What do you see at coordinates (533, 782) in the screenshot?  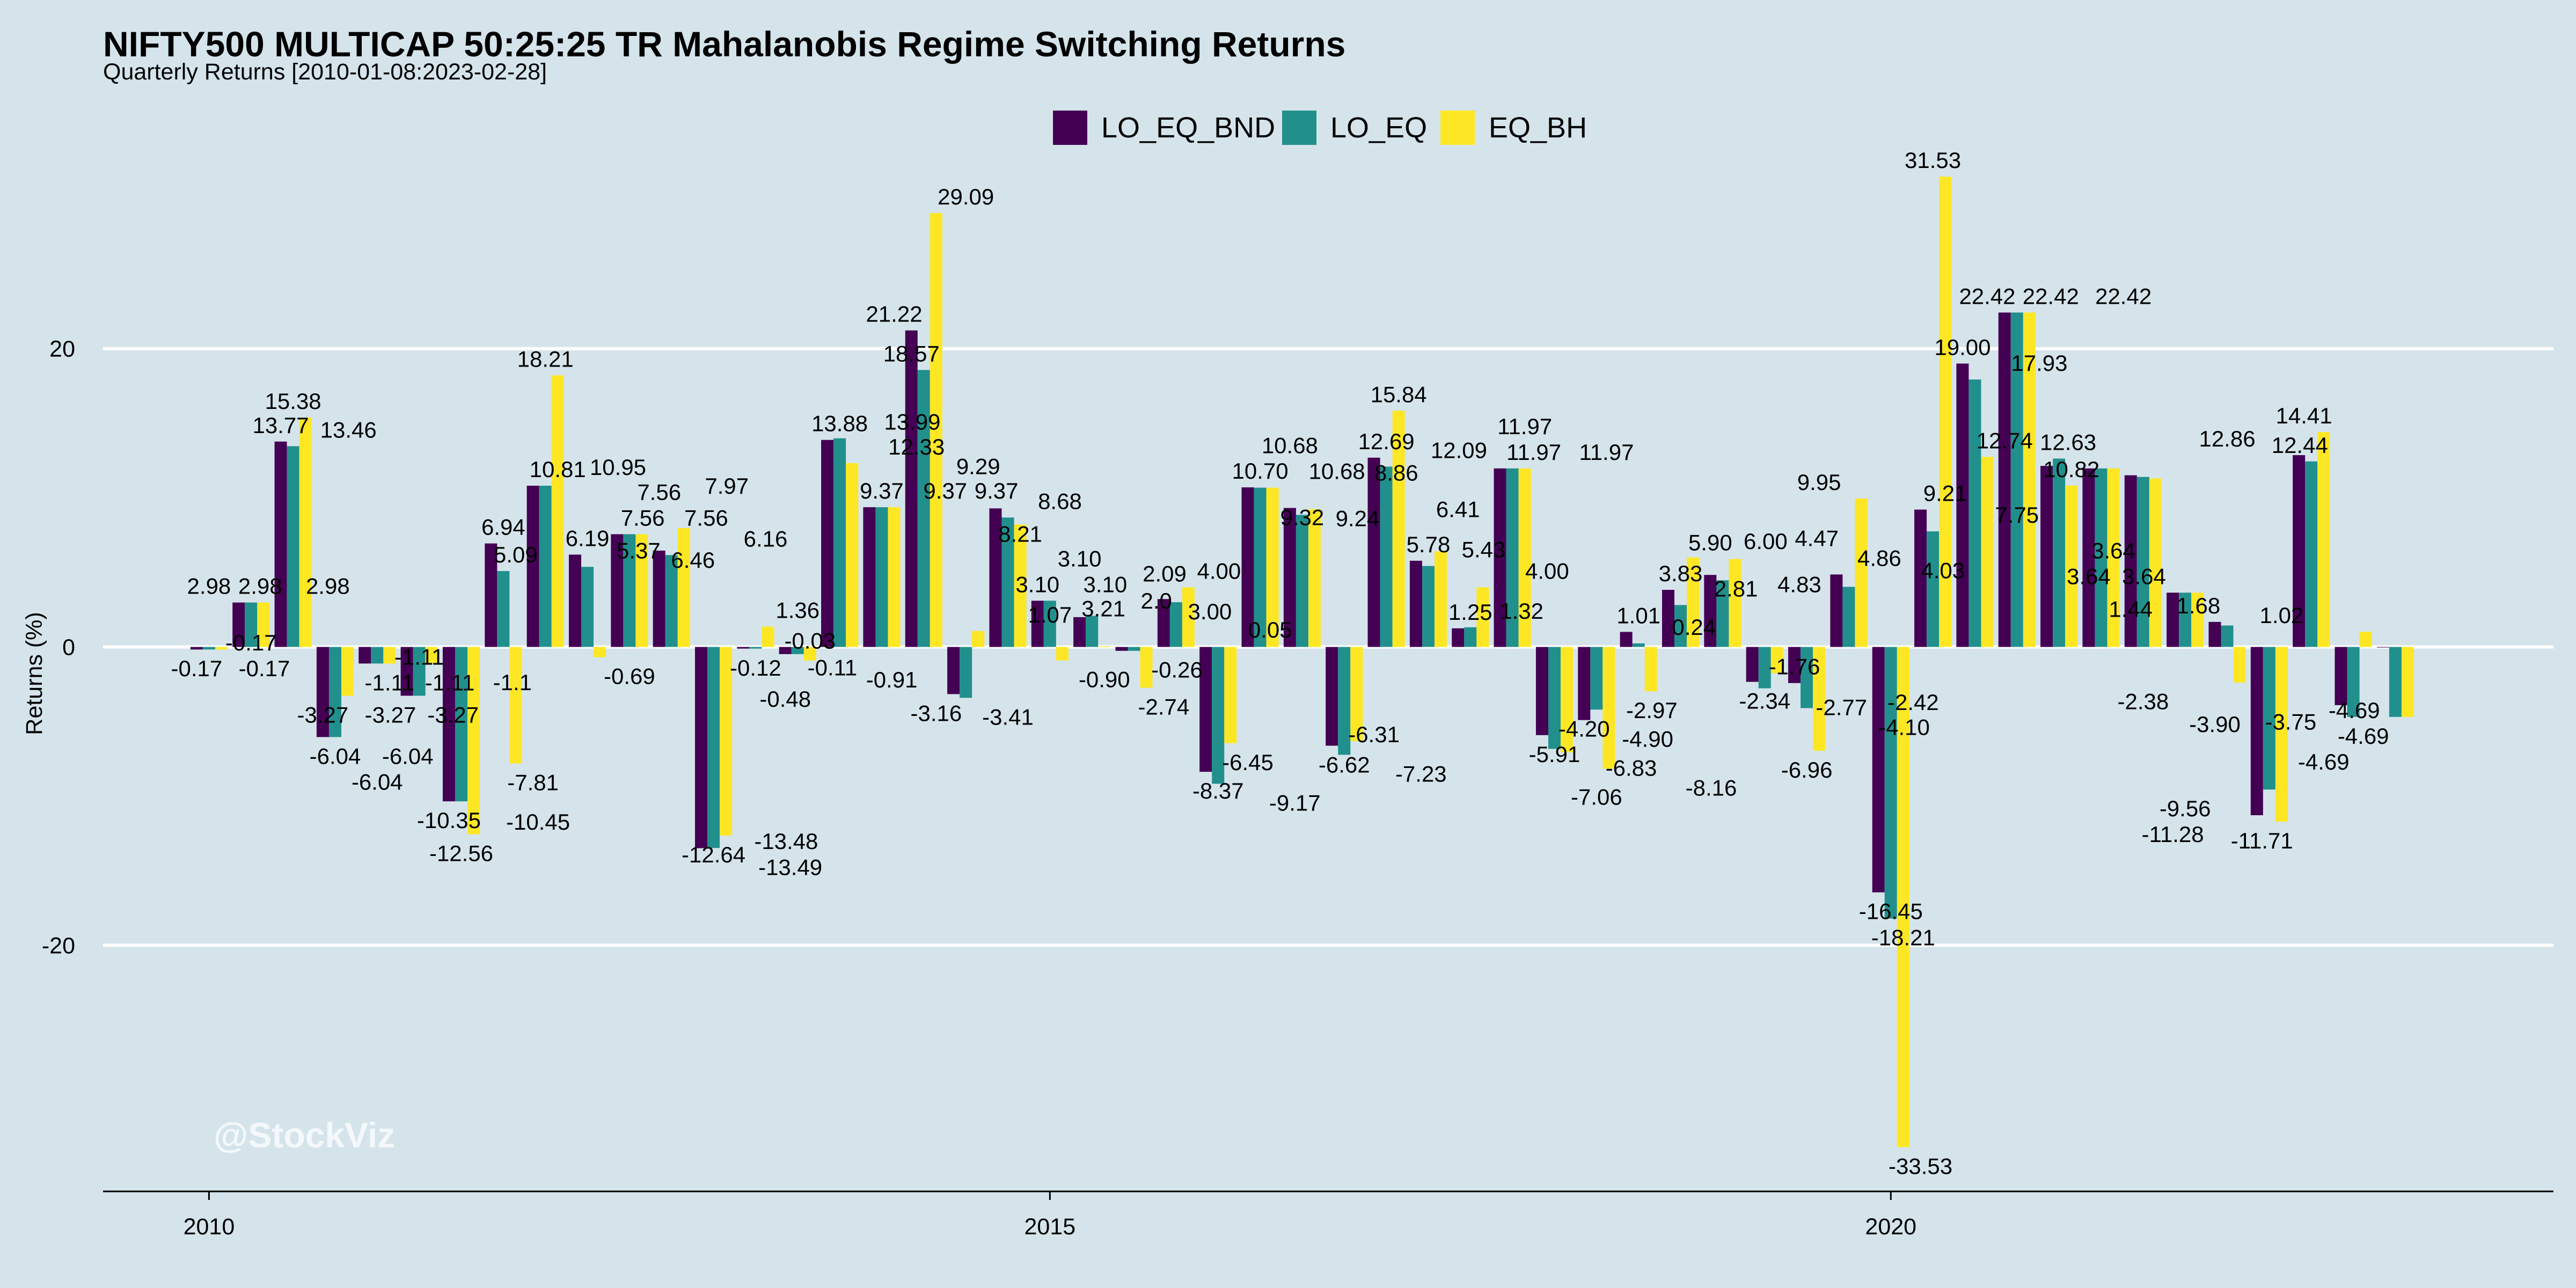 I see `data-label: -7.81` at bounding box center [533, 782].